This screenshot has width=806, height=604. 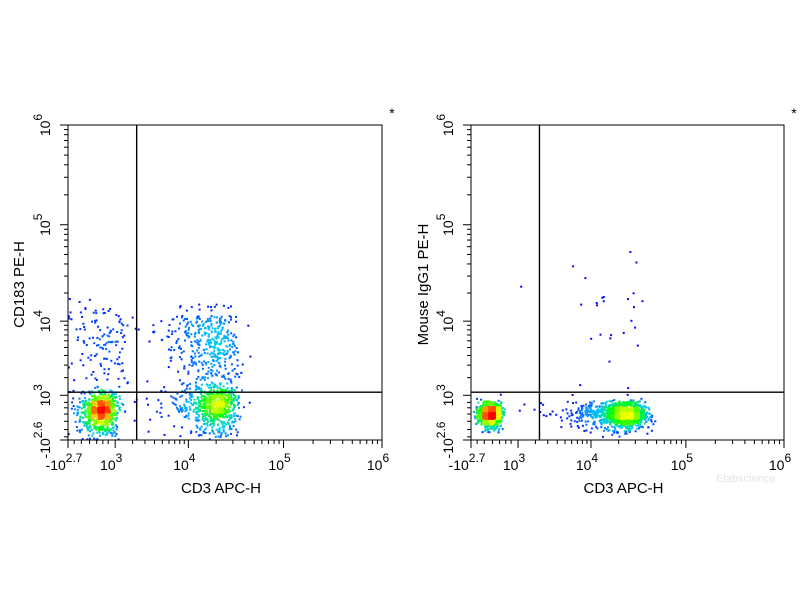 I want to click on y-tick-base: 10, so click(x=448, y=128).